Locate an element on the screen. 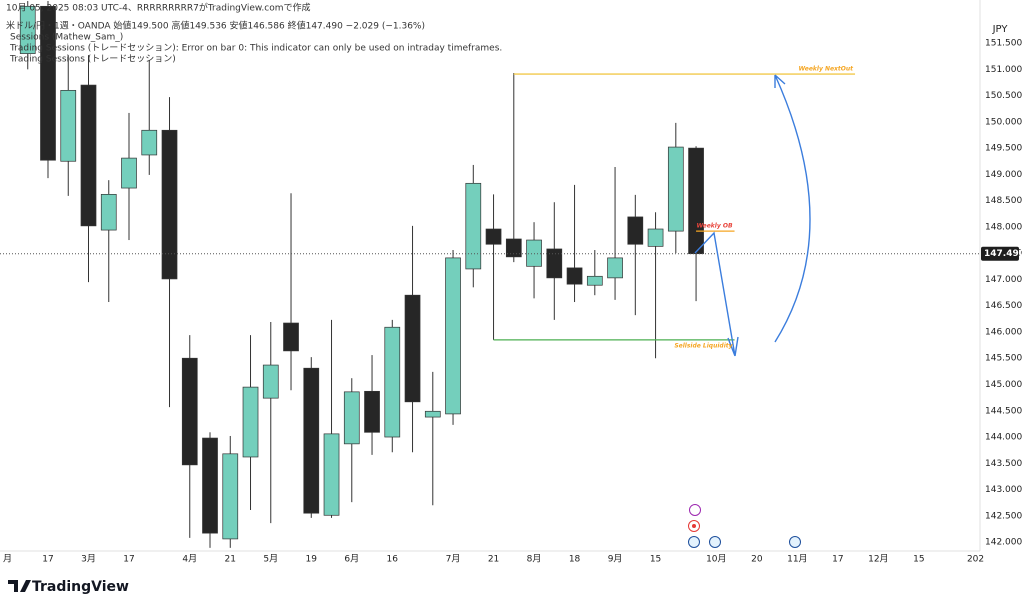 The image size is (1024, 605). x-tick-label: 20 is located at coordinates (757, 560).